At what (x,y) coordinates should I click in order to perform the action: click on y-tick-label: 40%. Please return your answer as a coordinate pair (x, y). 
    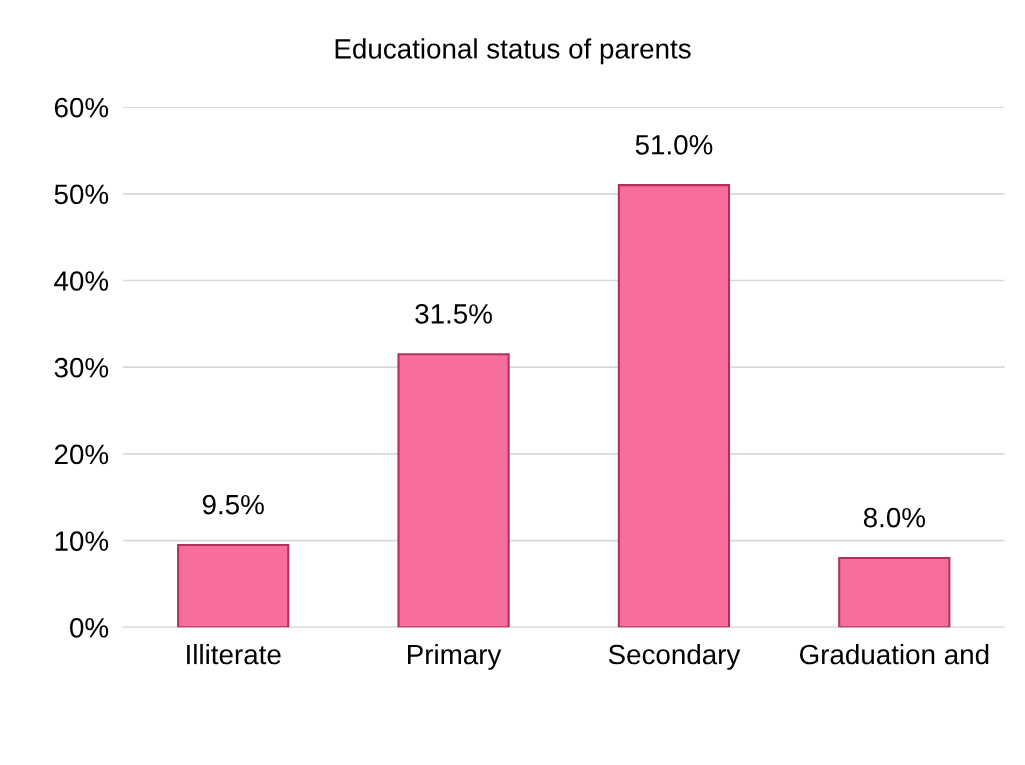
    Looking at the image, I should click on (81, 281).